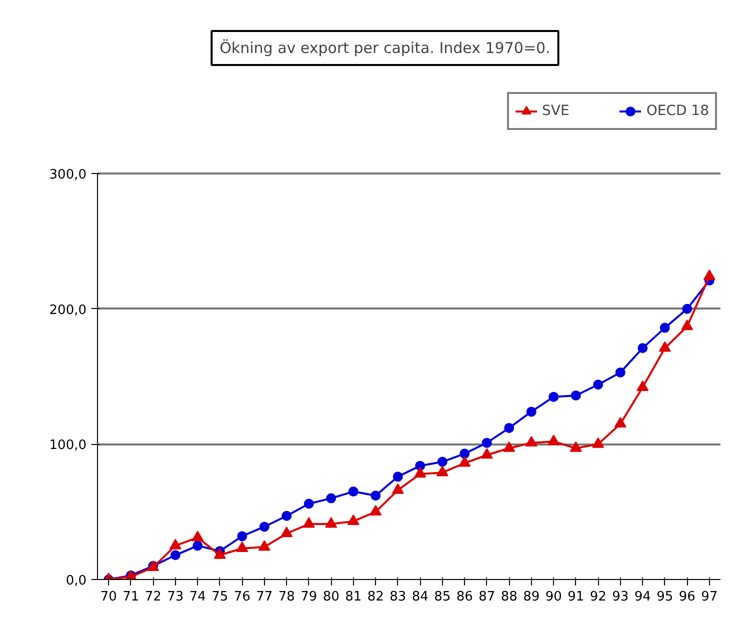 This screenshot has width=746, height=626. Describe the element at coordinates (598, 597) in the screenshot. I see `x-tick-label: 92` at that location.